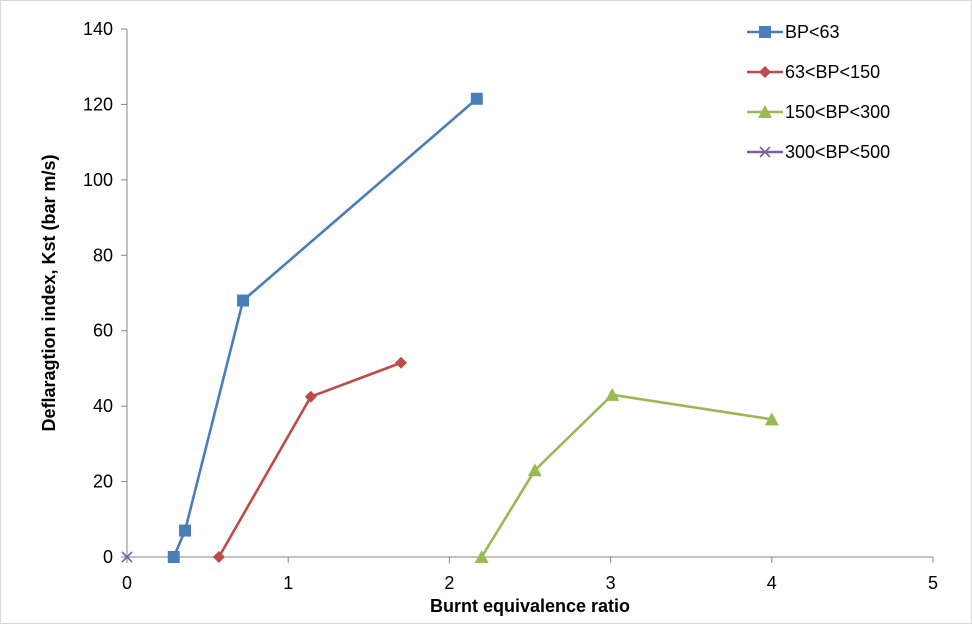  What do you see at coordinates (818, 92) in the screenshot?
I see `legend: BP<63 63<BP<150 150<BP<300 300<BP<500` at bounding box center [818, 92].